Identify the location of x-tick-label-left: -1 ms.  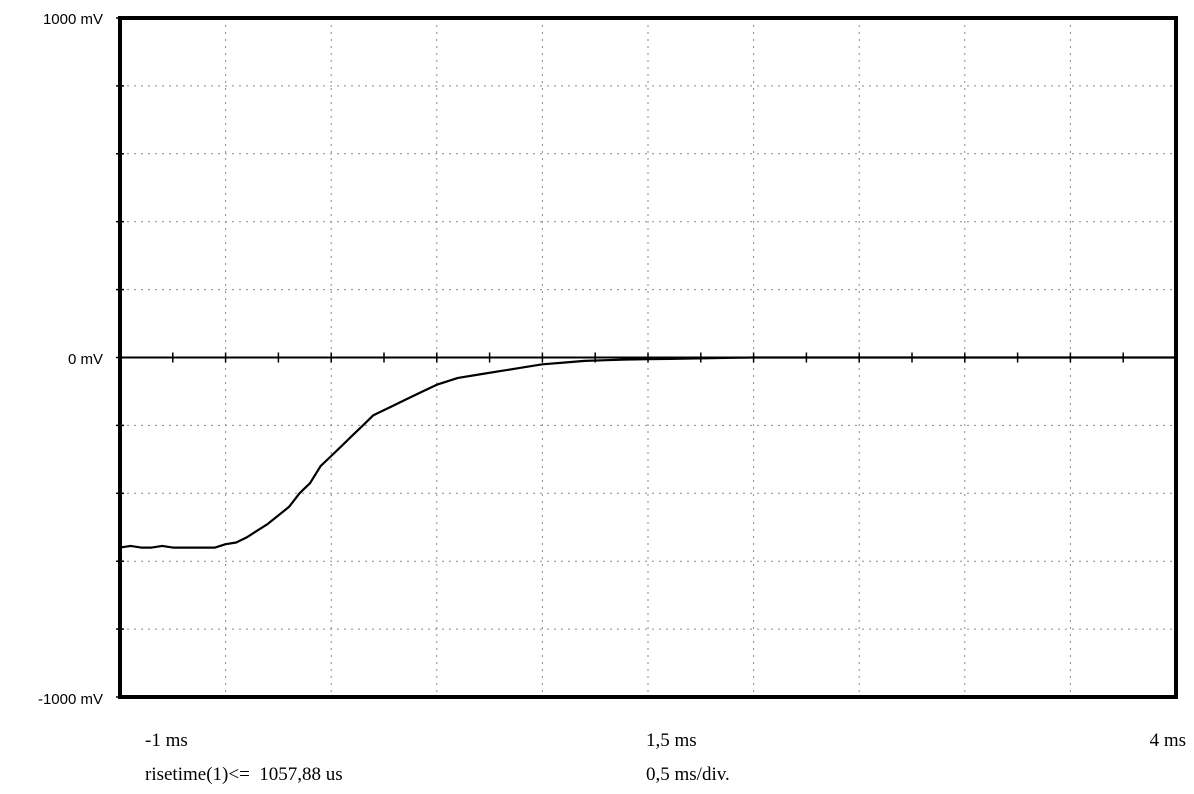
(166, 740).